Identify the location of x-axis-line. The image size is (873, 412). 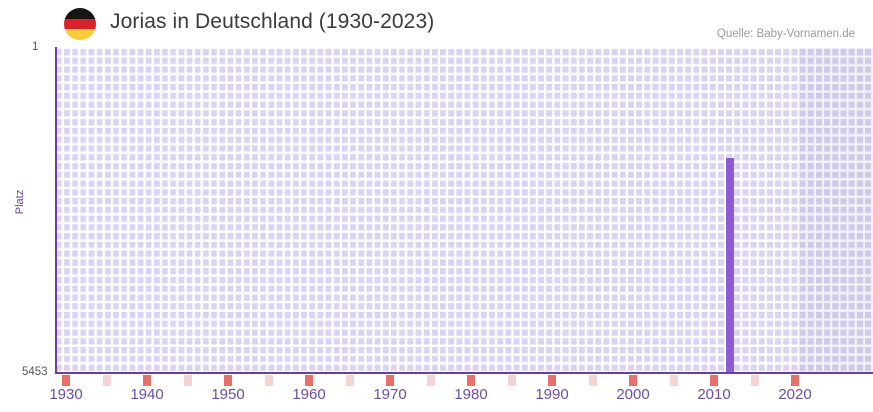
(464, 373).